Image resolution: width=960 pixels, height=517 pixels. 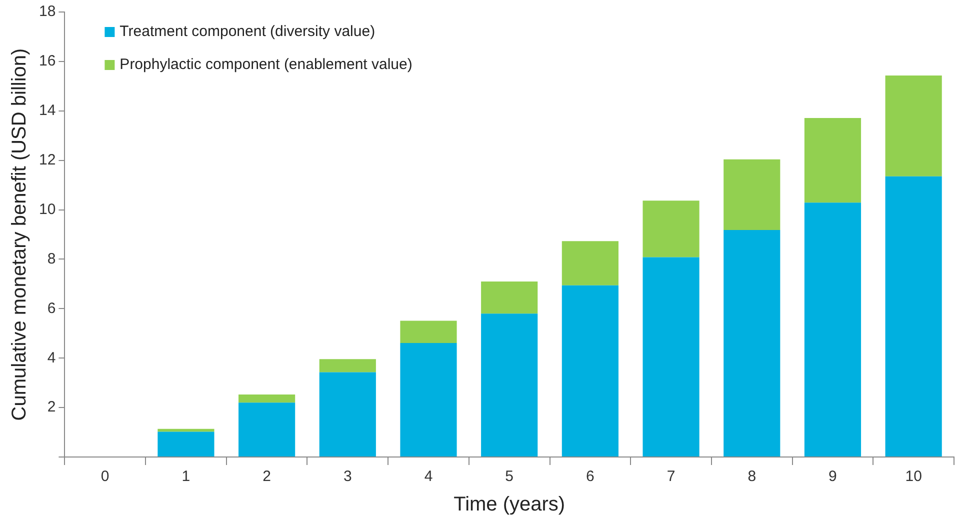 What do you see at coordinates (51, 308) in the screenshot?
I see `y-tick-label: 6` at bounding box center [51, 308].